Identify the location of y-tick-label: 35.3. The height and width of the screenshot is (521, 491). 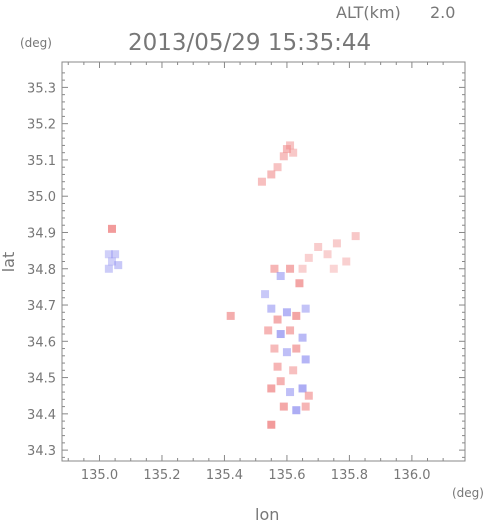
(41, 88).